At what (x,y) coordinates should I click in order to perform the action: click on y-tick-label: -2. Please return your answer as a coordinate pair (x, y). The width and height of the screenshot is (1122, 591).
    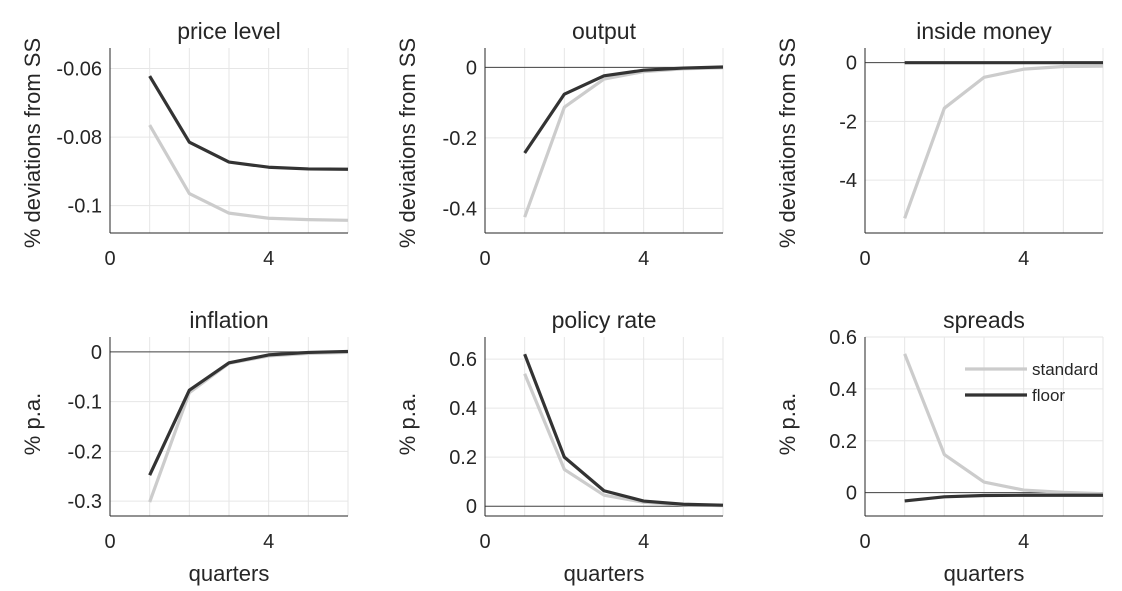
    Looking at the image, I should click on (848, 122).